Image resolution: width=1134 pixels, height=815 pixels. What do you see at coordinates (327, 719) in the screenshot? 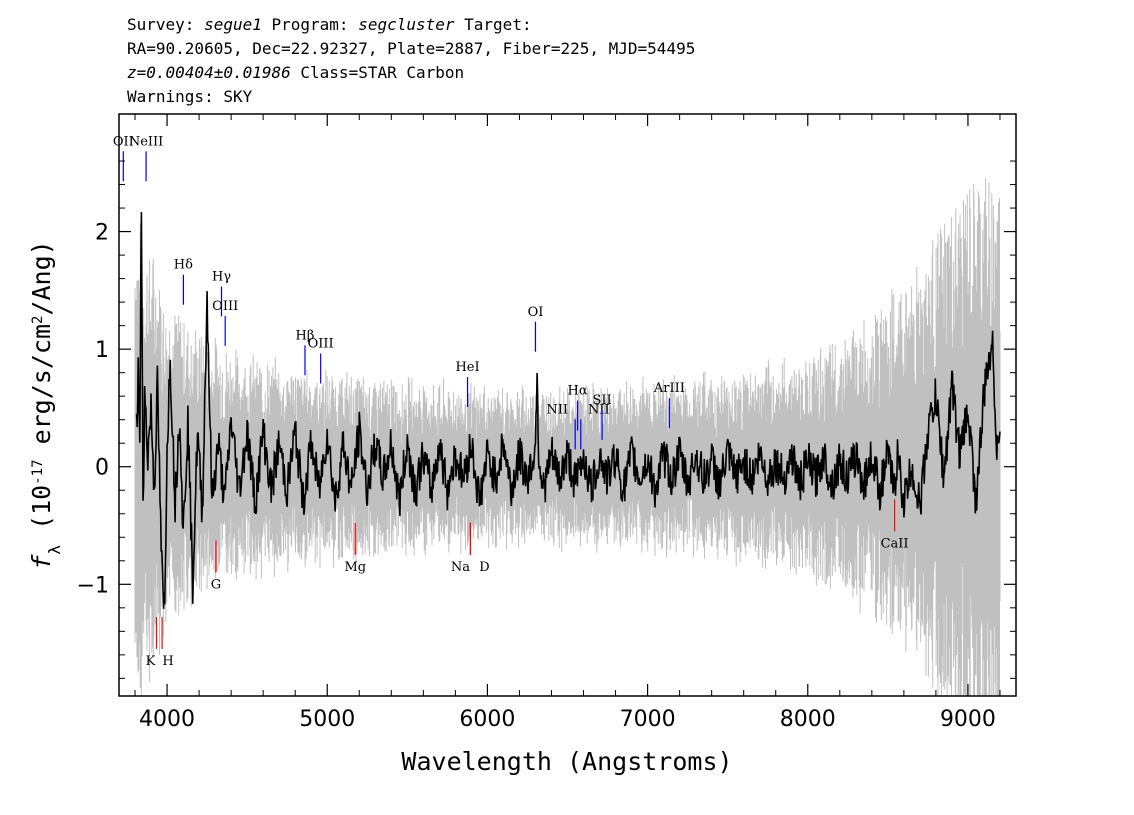
I see `x-tick-label: 5000` at bounding box center [327, 719].